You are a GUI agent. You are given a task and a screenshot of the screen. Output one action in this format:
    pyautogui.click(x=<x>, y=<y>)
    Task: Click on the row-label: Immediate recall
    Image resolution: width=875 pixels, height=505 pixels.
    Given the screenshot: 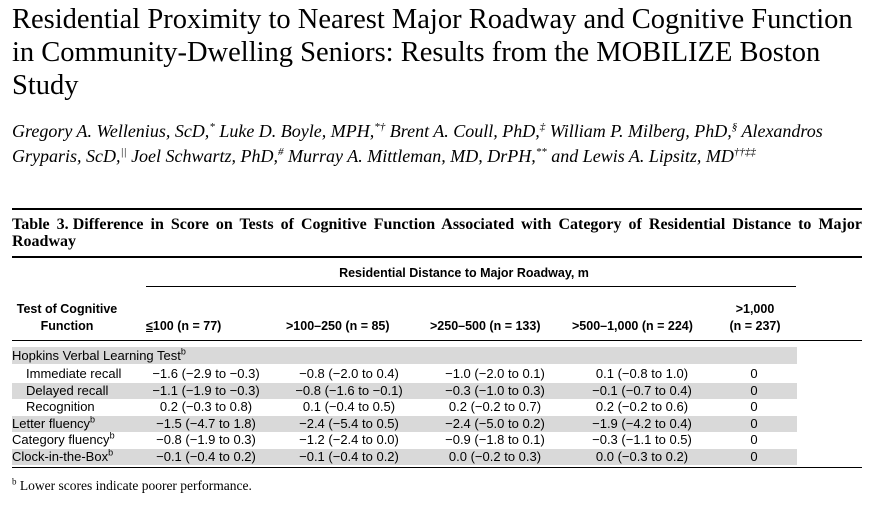 What is the action you would take?
    pyautogui.click(x=74, y=373)
    